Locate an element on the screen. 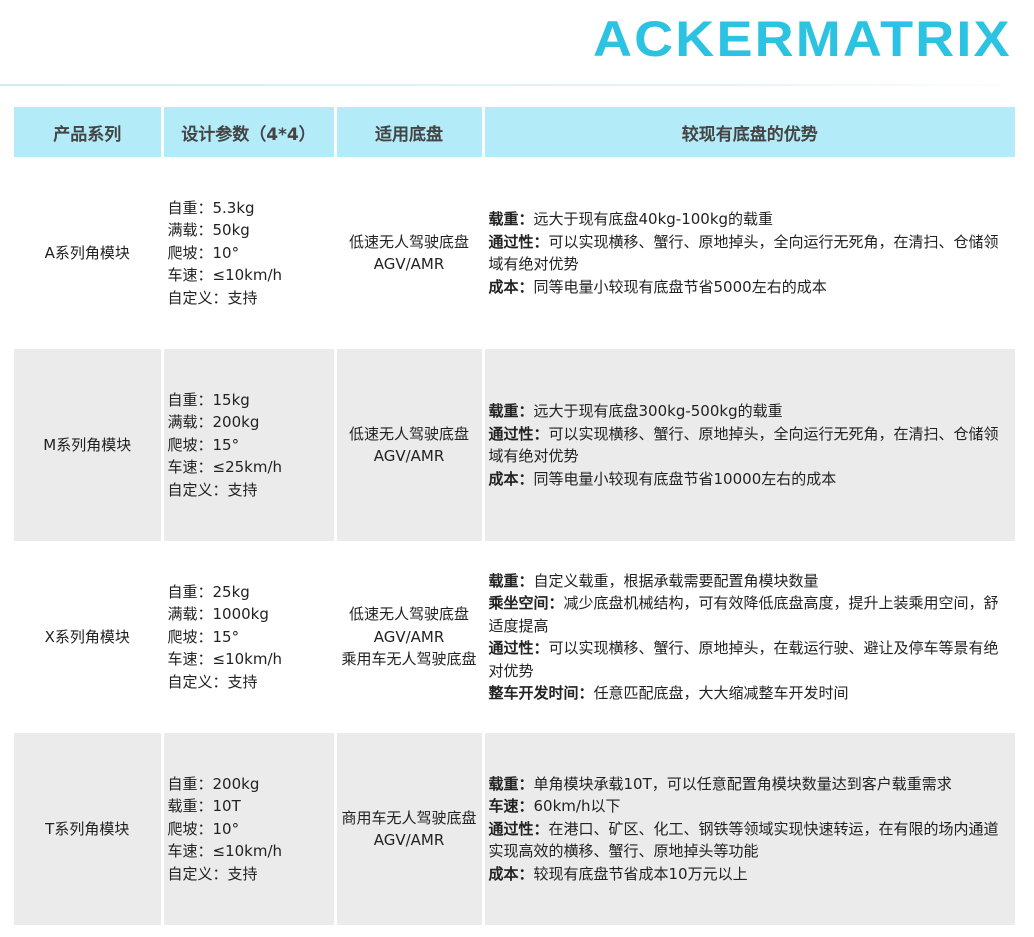 This screenshot has height=937, width=1034. params-cell: 自重：25kg 满载：1000kg 爬坡：15° 车速：≤10km/h 自定义：支持 is located at coordinates (249, 637).